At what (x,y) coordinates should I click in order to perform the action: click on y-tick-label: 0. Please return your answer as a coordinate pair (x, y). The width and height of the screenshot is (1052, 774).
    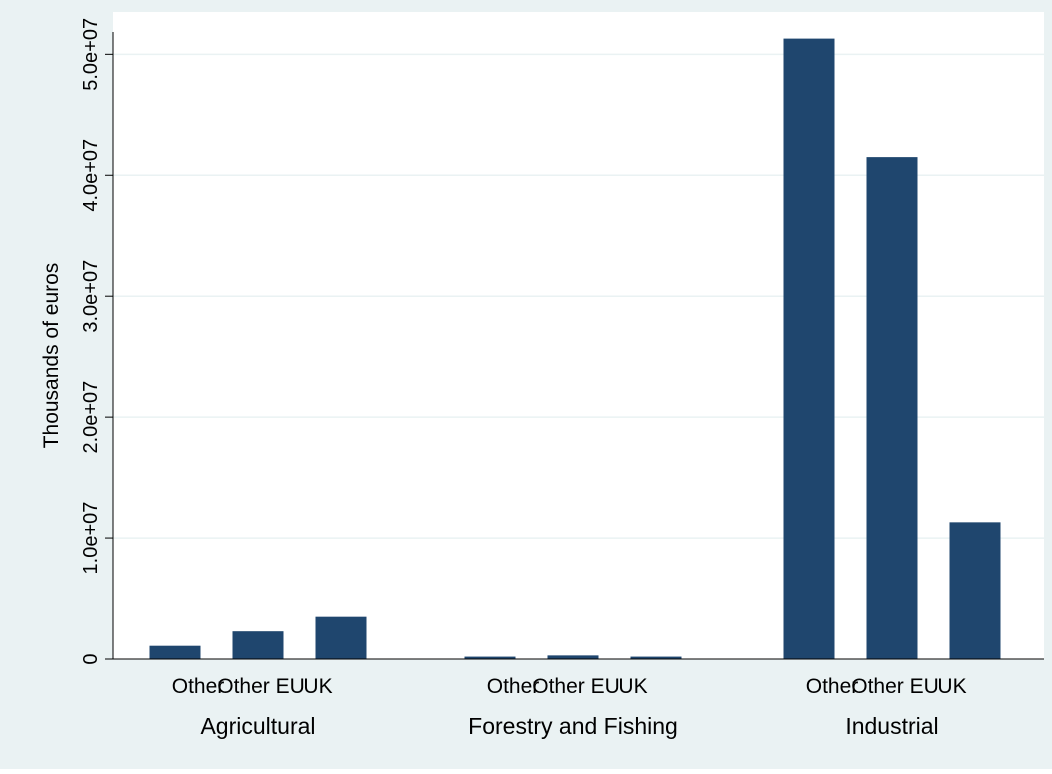
    Looking at the image, I should click on (91, 658).